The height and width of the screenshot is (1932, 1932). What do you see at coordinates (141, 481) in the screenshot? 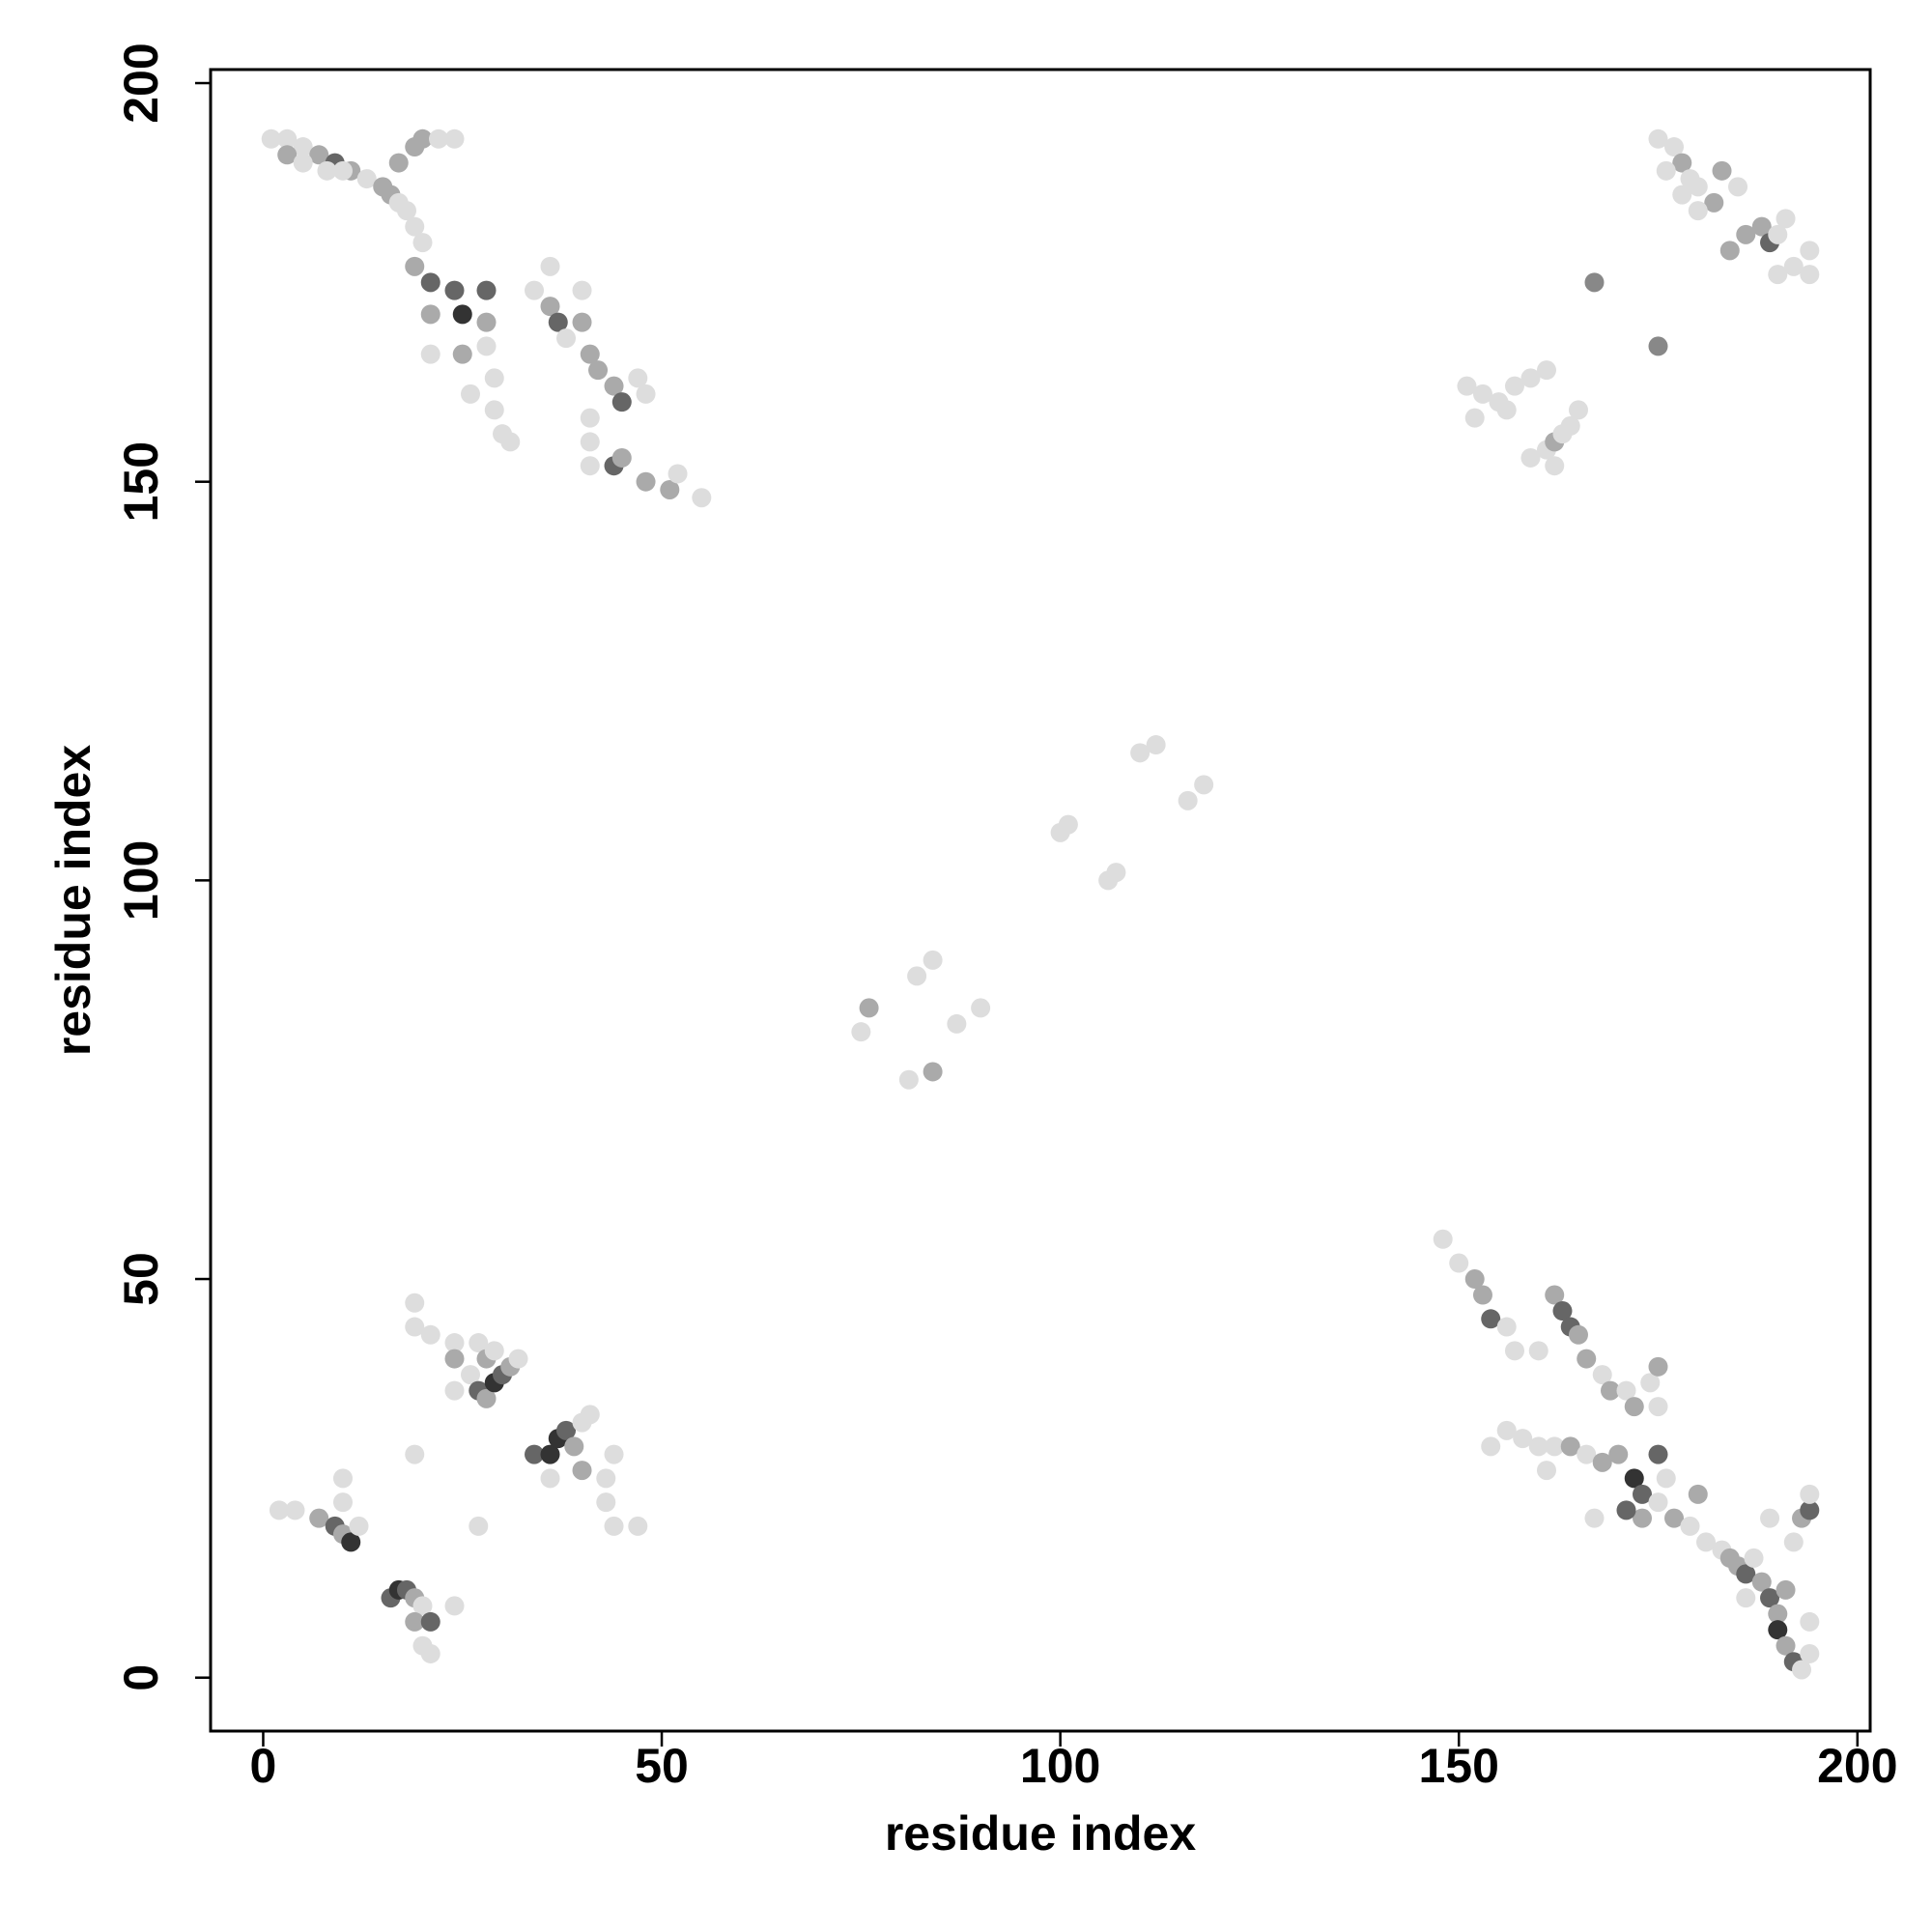
I see `y-tick-label: 150` at bounding box center [141, 481].